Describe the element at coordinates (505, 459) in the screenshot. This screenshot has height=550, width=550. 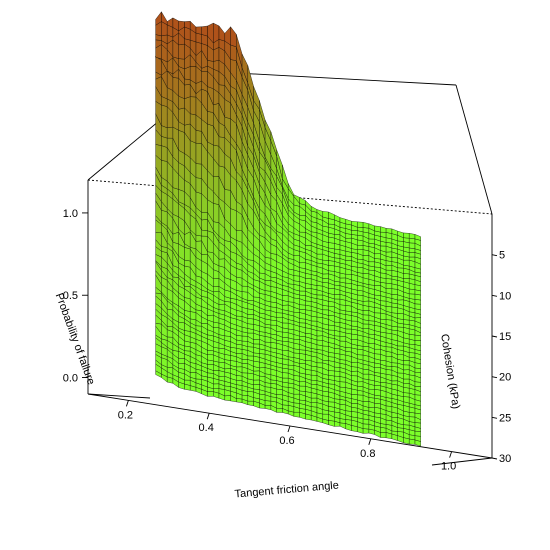
I see `y-tick-label: 30` at that location.